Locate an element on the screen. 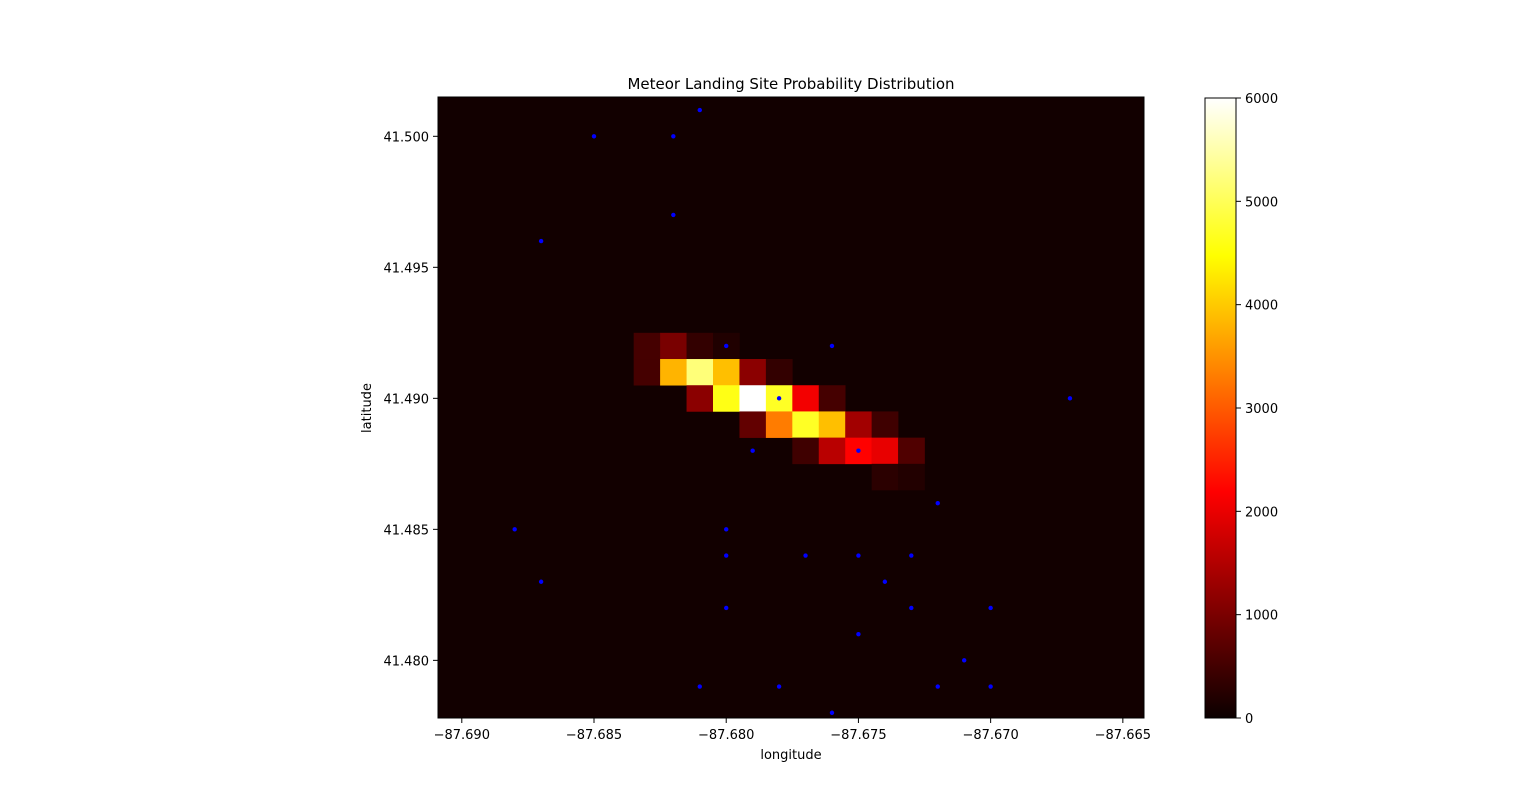 Image resolution: width=1536 pixels, height=807 pixels. colorbar-tick-label: 2000 is located at coordinates (1261, 512).